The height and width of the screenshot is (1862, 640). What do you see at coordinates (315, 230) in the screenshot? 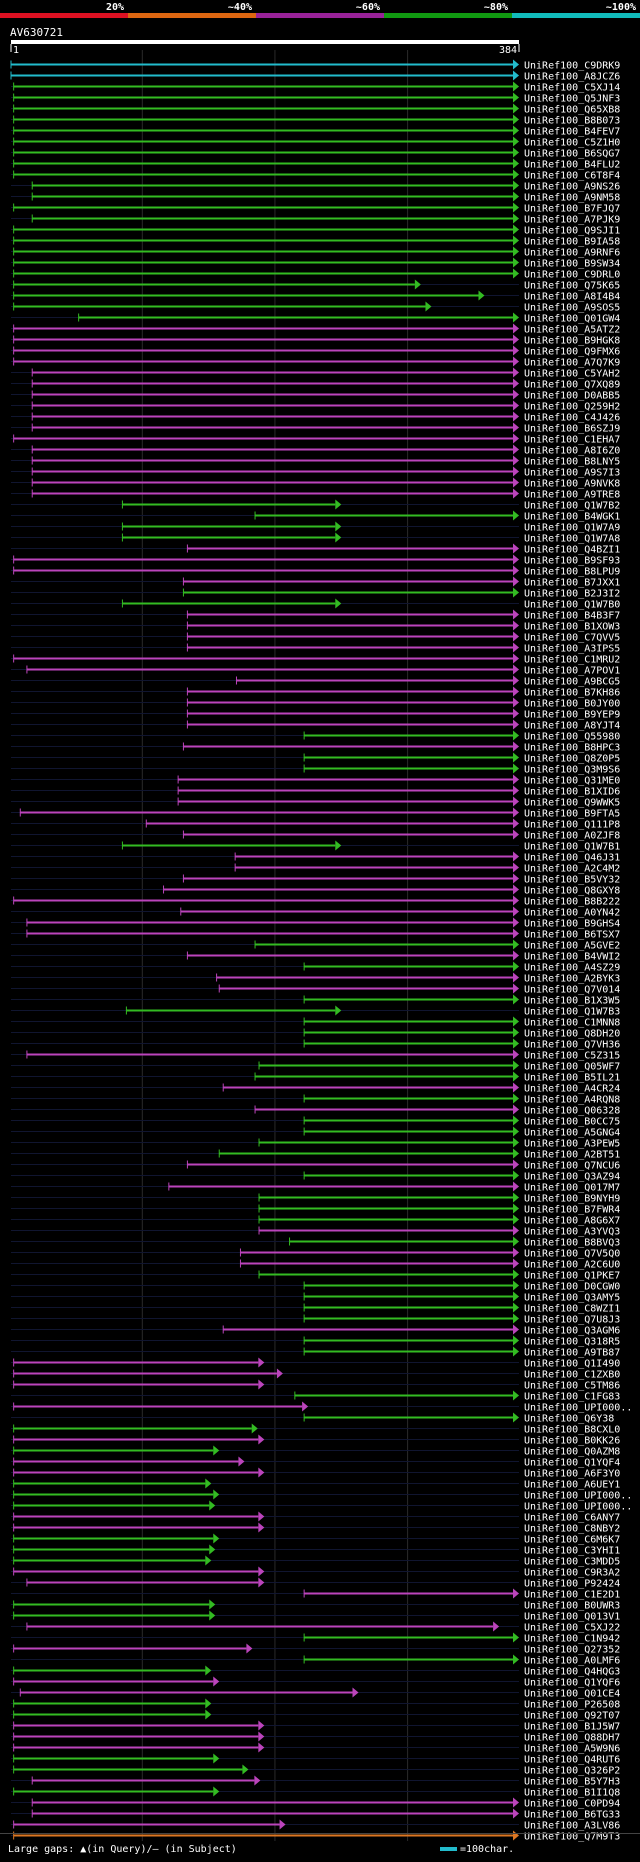
I see `hit-row: UniRef100_Q9SJI1` at bounding box center [315, 230].